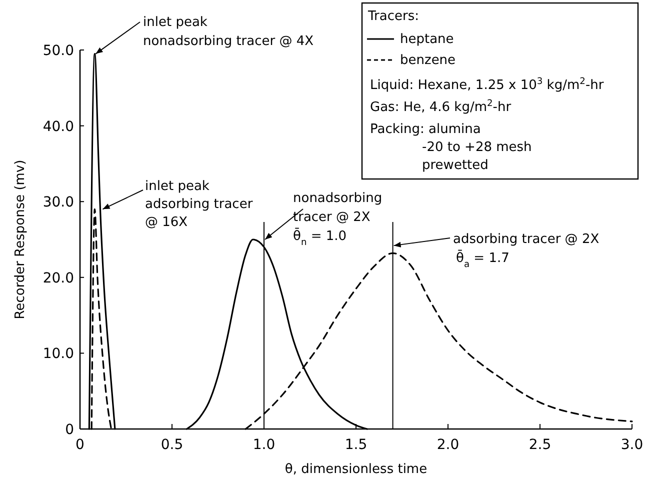 This screenshot has height=478, width=650. I want to click on annotation: inlet peak adsorbing tracer @ 16X, so click(199, 204).